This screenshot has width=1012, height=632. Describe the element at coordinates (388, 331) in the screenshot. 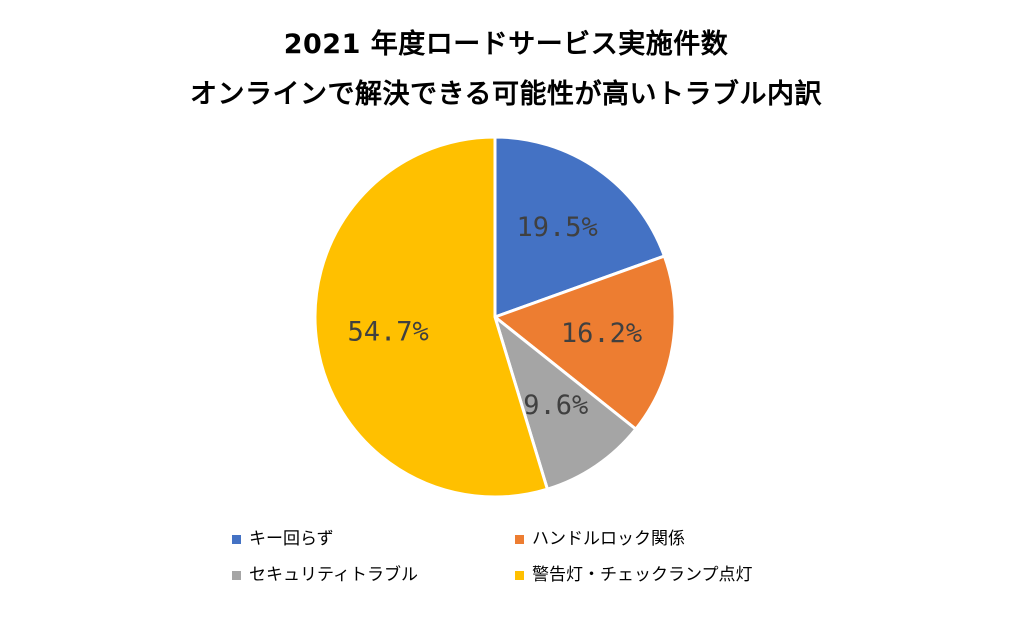

I see `data-label-warning-light: 54.7%` at that location.